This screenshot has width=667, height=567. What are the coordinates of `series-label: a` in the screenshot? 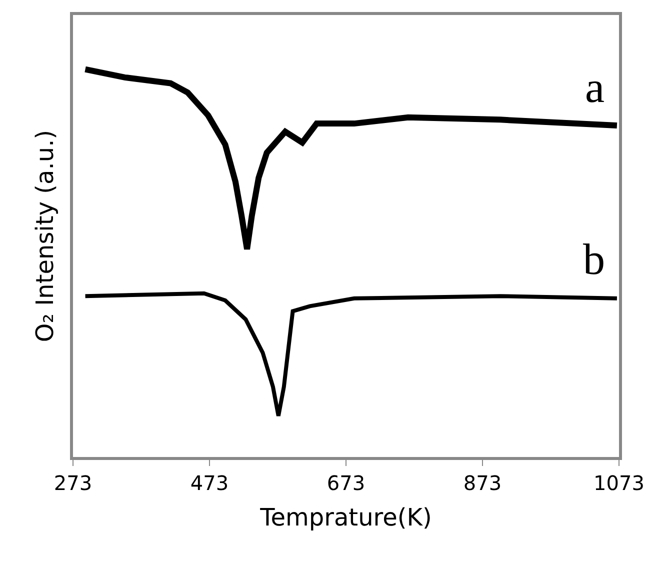 It's located at (595, 87).